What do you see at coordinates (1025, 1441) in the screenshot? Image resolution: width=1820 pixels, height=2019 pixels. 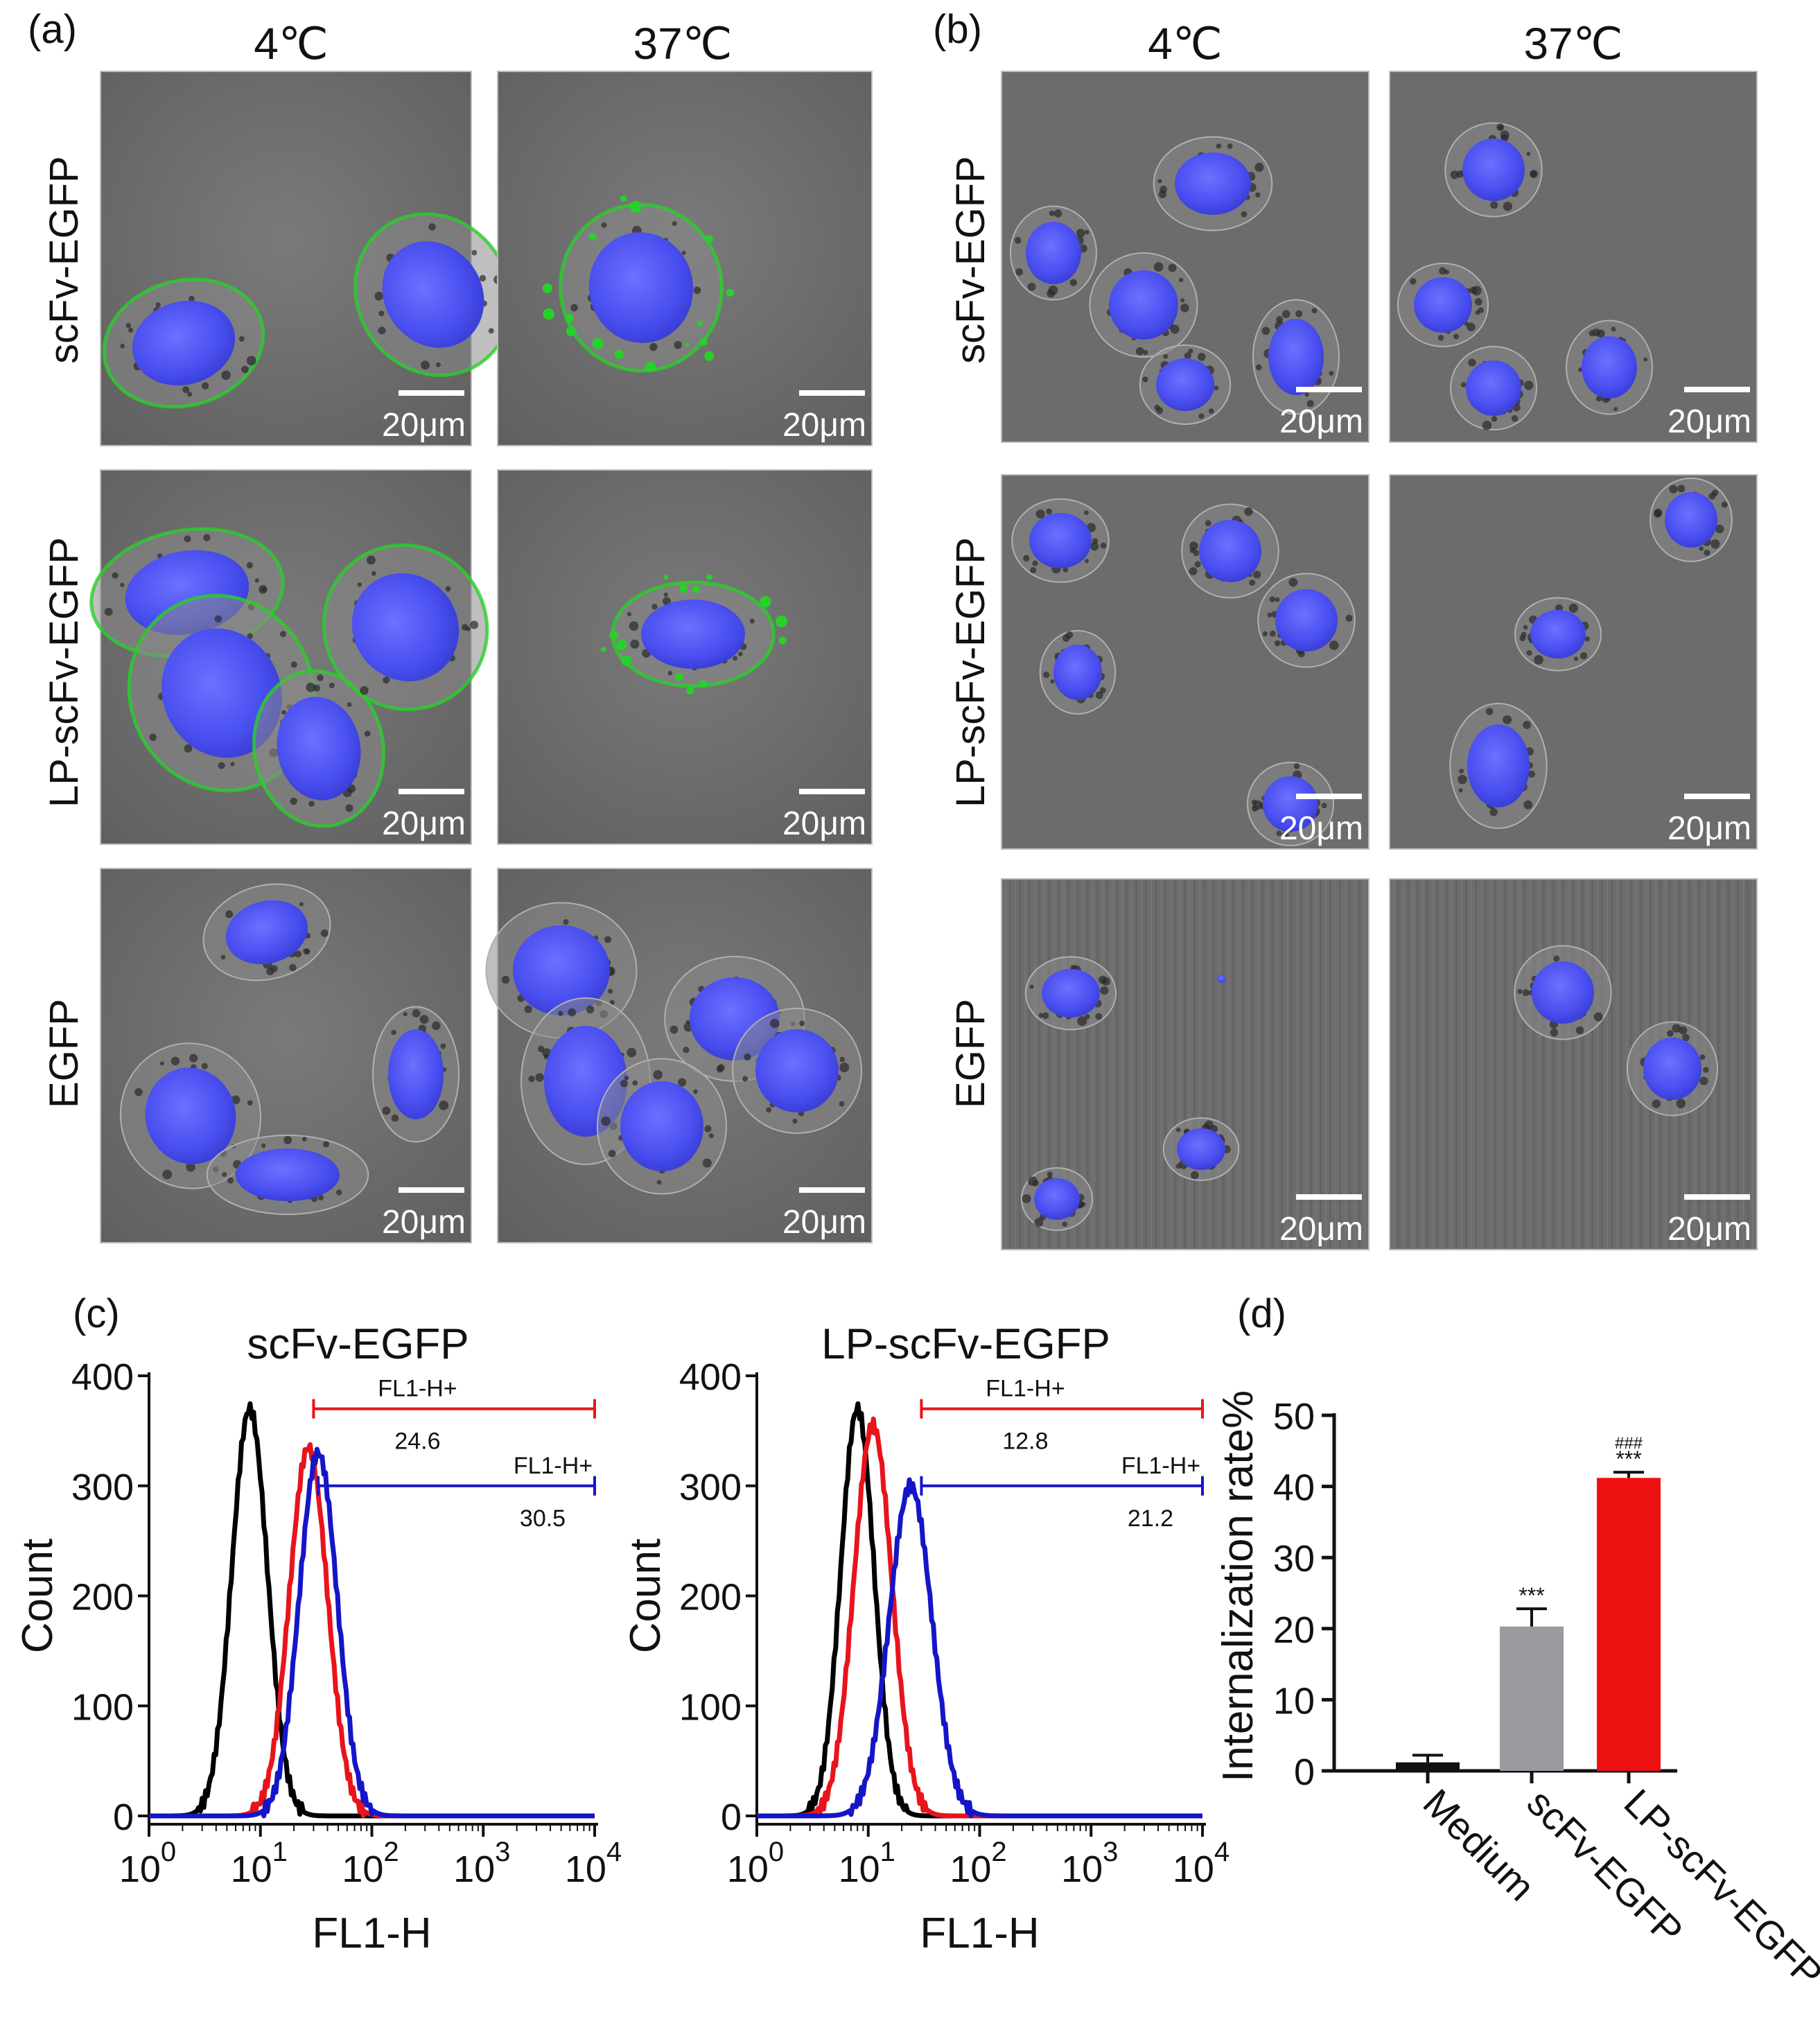 I see `gate-value: 12.8` at bounding box center [1025, 1441].